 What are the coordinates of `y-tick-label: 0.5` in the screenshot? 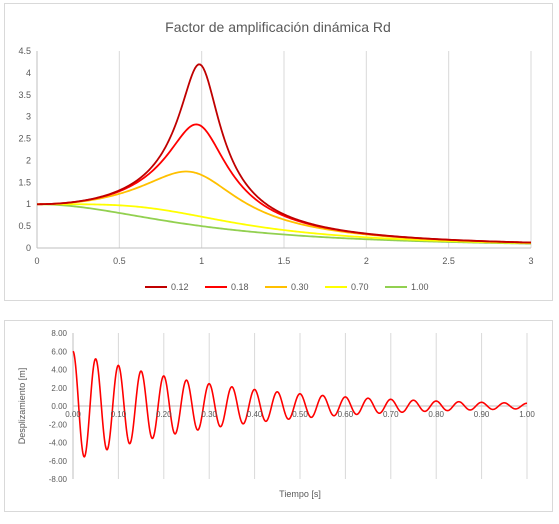 It's located at (24, 226).